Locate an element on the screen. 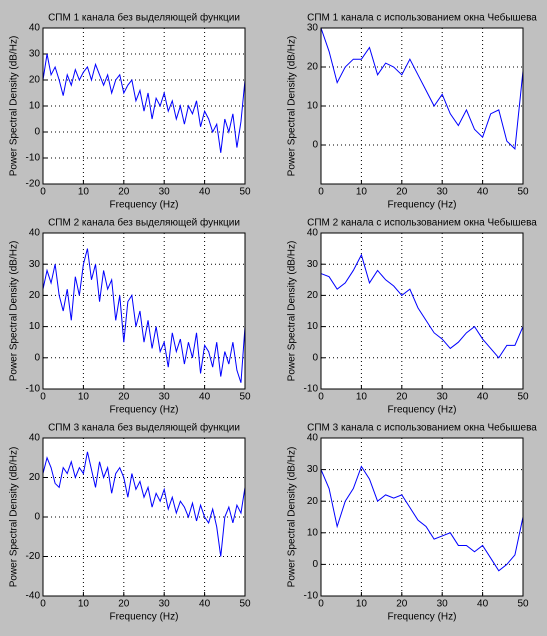 The height and width of the screenshot is (636, 547). chart-title: СПМ 3 канала без выделяющей функции is located at coordinates (144, 428).